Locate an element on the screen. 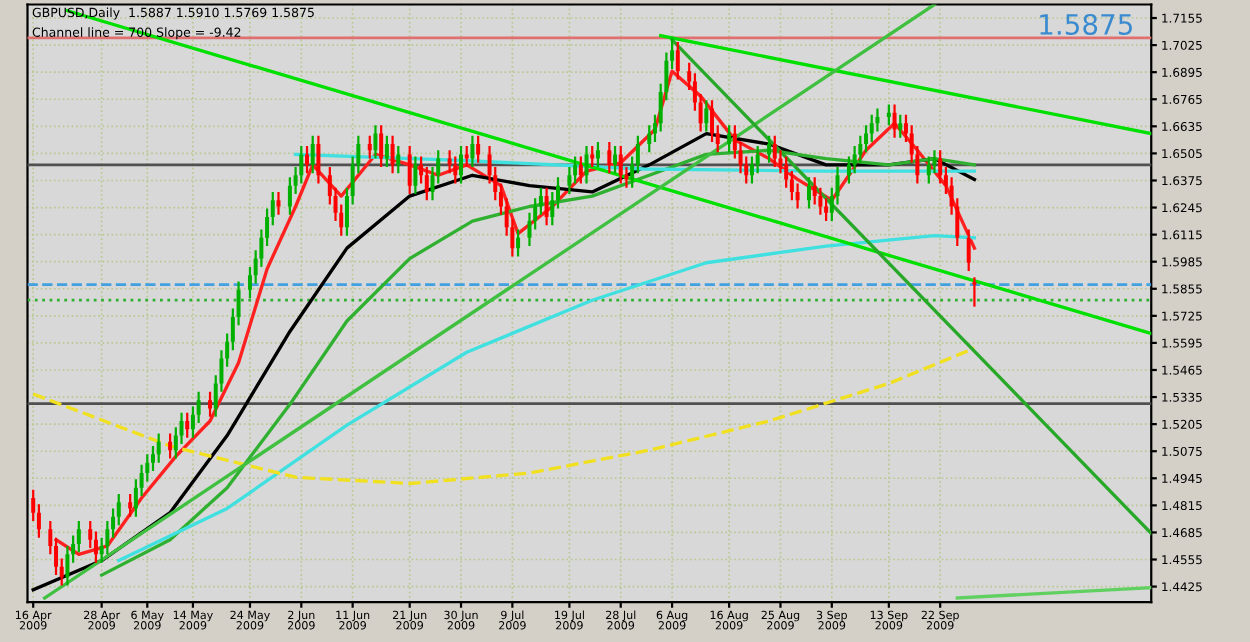 The width and height of the screenshot is (1250, 642). annotation: 1.5875 is located at coordinates (1086, 24).